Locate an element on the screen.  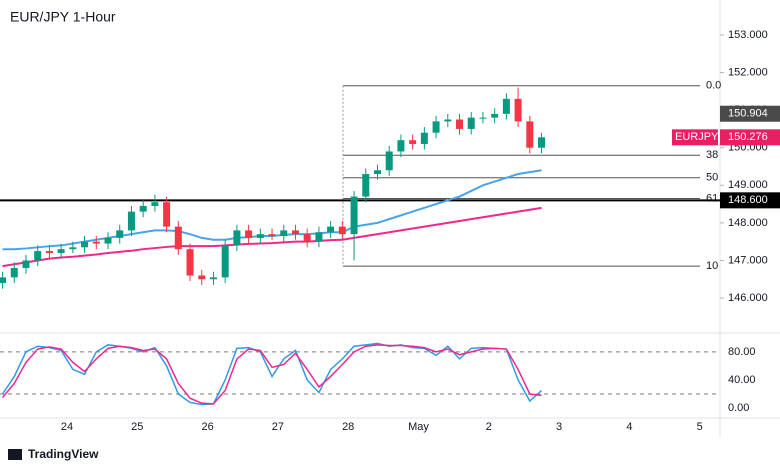
price-tick-label: 148.000 is located at coordinates (748, 223).